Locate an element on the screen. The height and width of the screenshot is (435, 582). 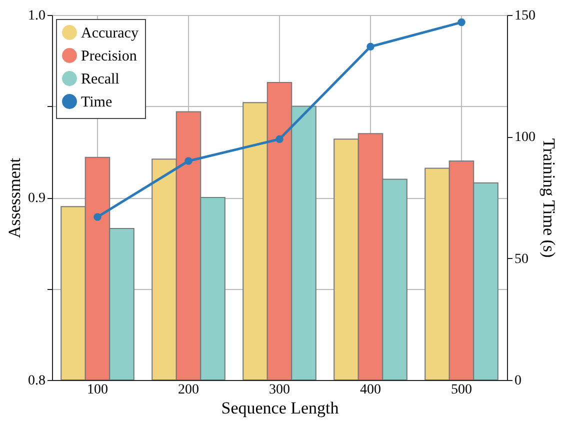
y-axis-title: Assessment is located at coordinates (14, 198).